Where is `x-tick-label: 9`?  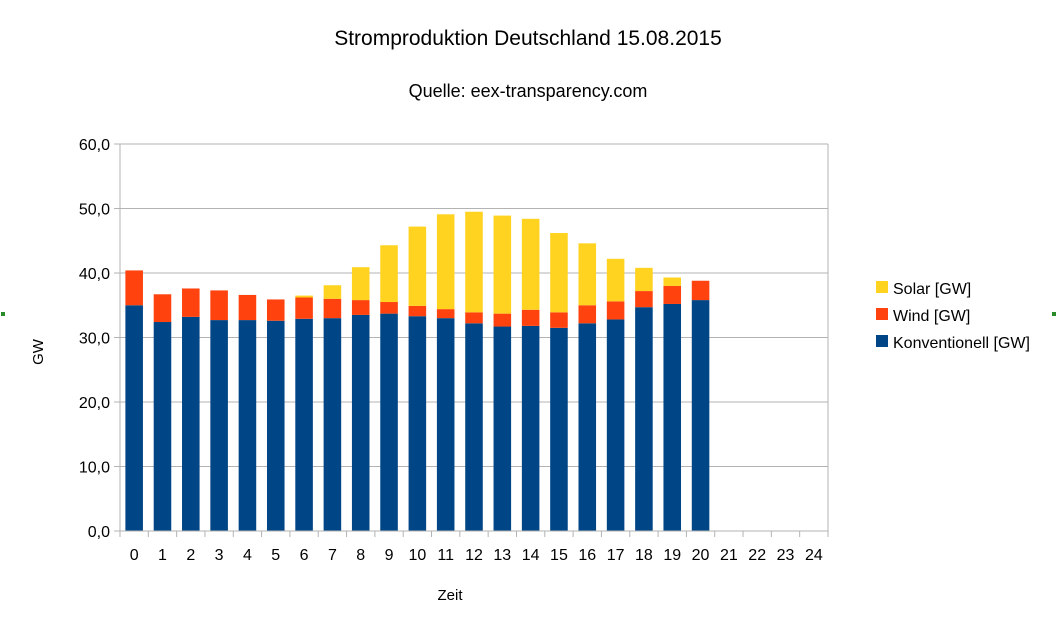 x-tick-label: 9 is located at coordinates (389, 555).